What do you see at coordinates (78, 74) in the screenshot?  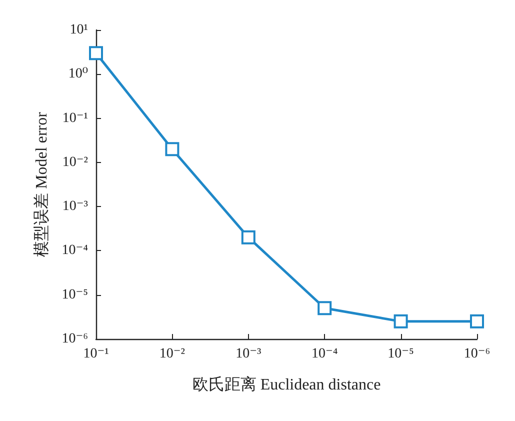 I see `y-tick-label: 10⁰` at bounding box center [78, 74].